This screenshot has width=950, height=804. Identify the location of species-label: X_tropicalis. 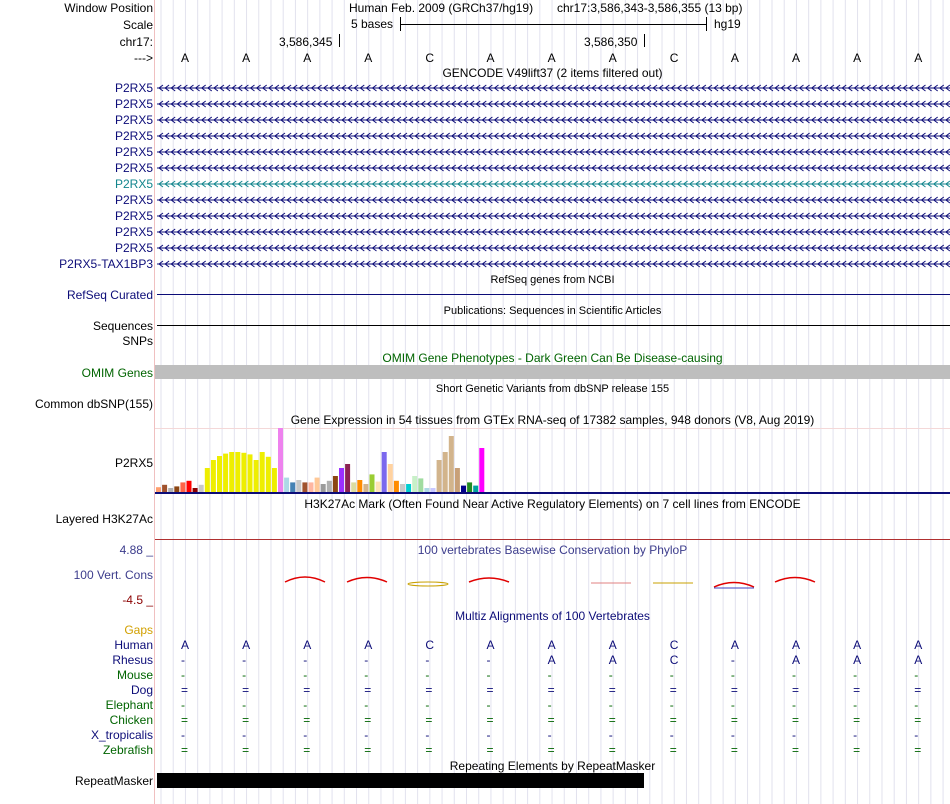
(121, 735).